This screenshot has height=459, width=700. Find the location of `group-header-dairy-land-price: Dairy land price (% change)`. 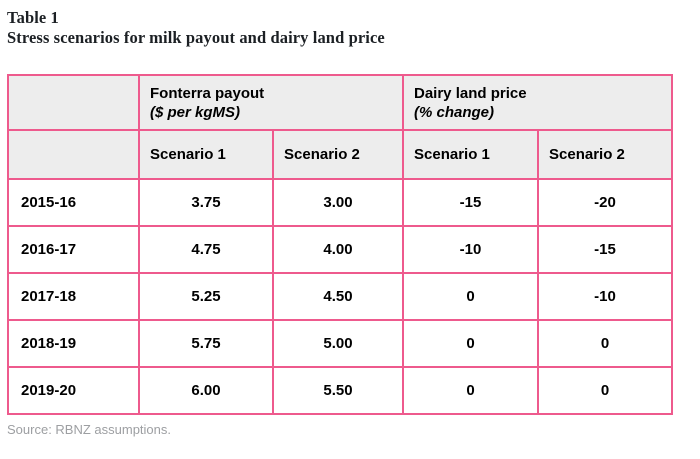

group-header-dairy-land-price: Dairy land price (% change) is located at coordinates (537, 102).